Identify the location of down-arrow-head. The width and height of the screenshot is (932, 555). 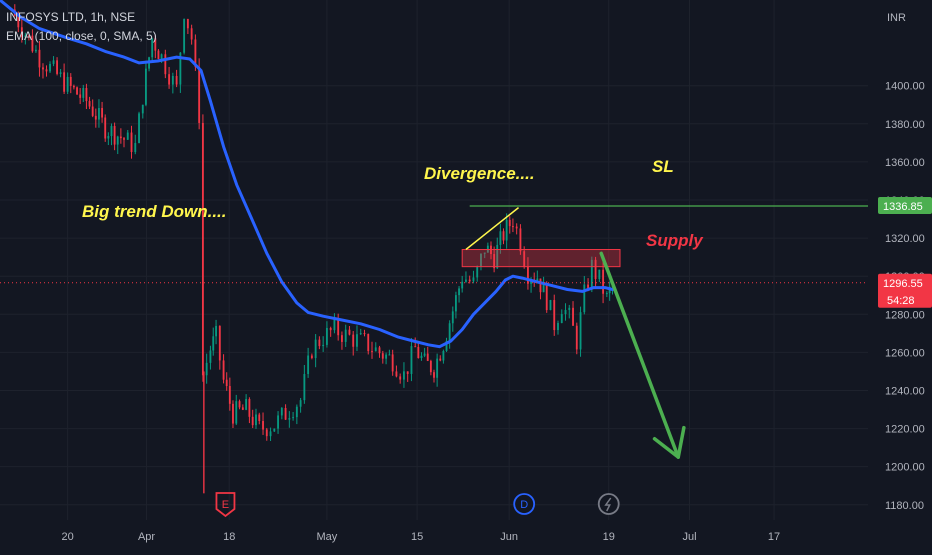
(669, 442).